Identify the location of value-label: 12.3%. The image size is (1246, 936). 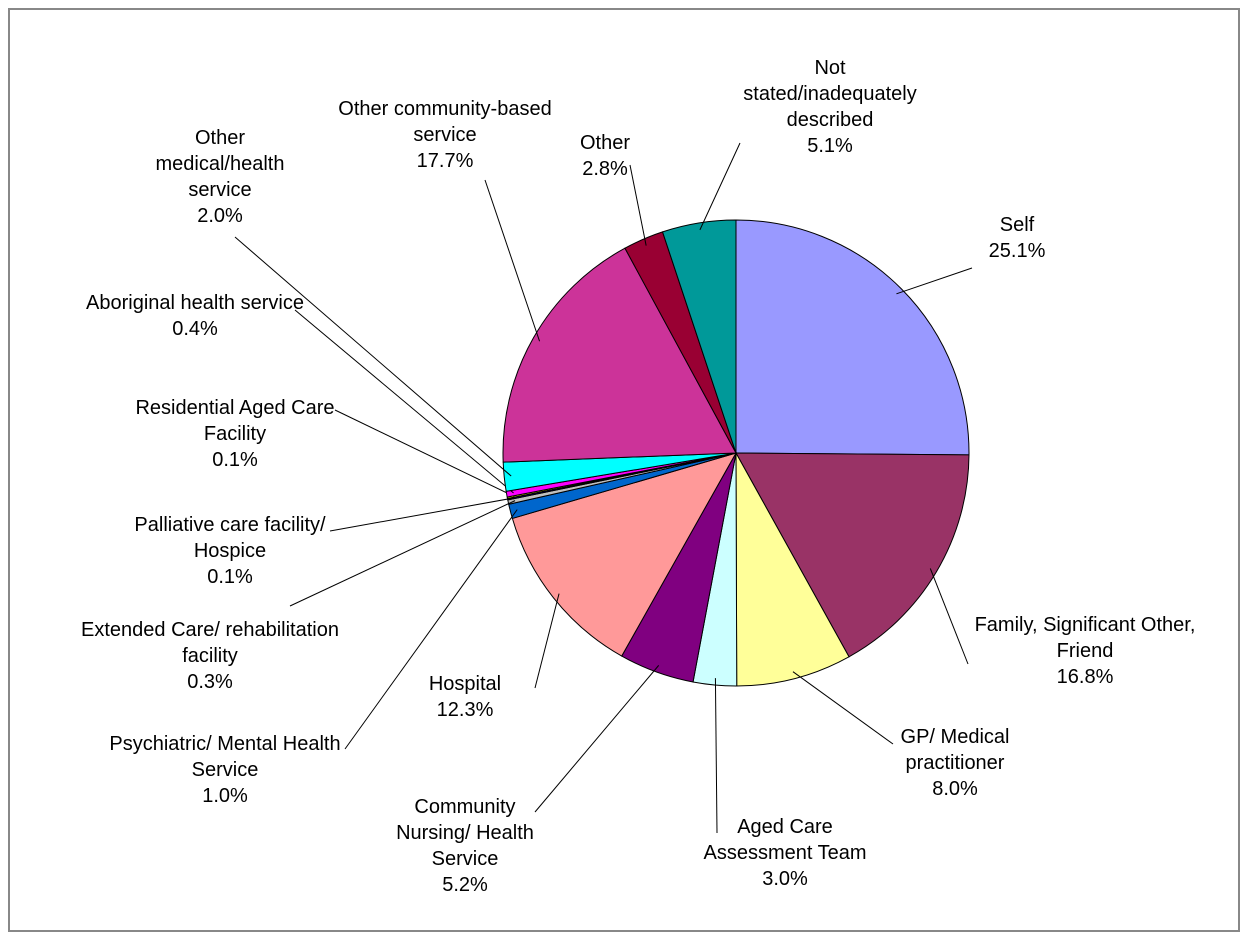
(465, 710).